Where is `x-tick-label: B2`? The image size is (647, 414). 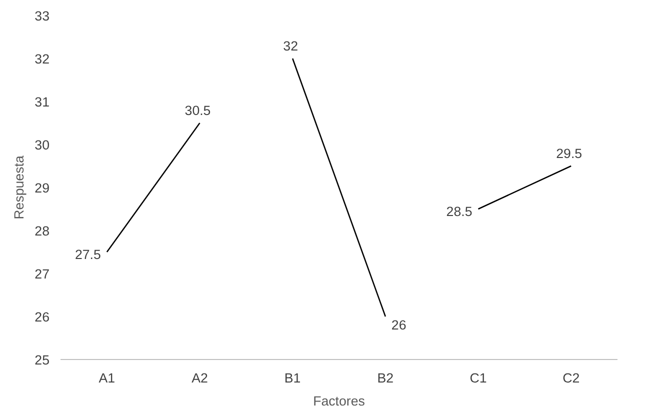
x-tick-label: B2 is located at coordinates (385, 378).